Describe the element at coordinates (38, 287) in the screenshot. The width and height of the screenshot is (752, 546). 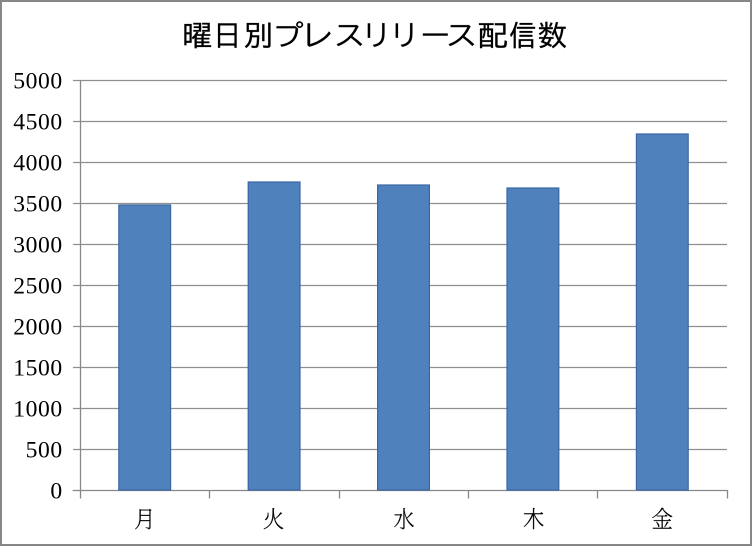
I see `svg-text: 2500` at that location.